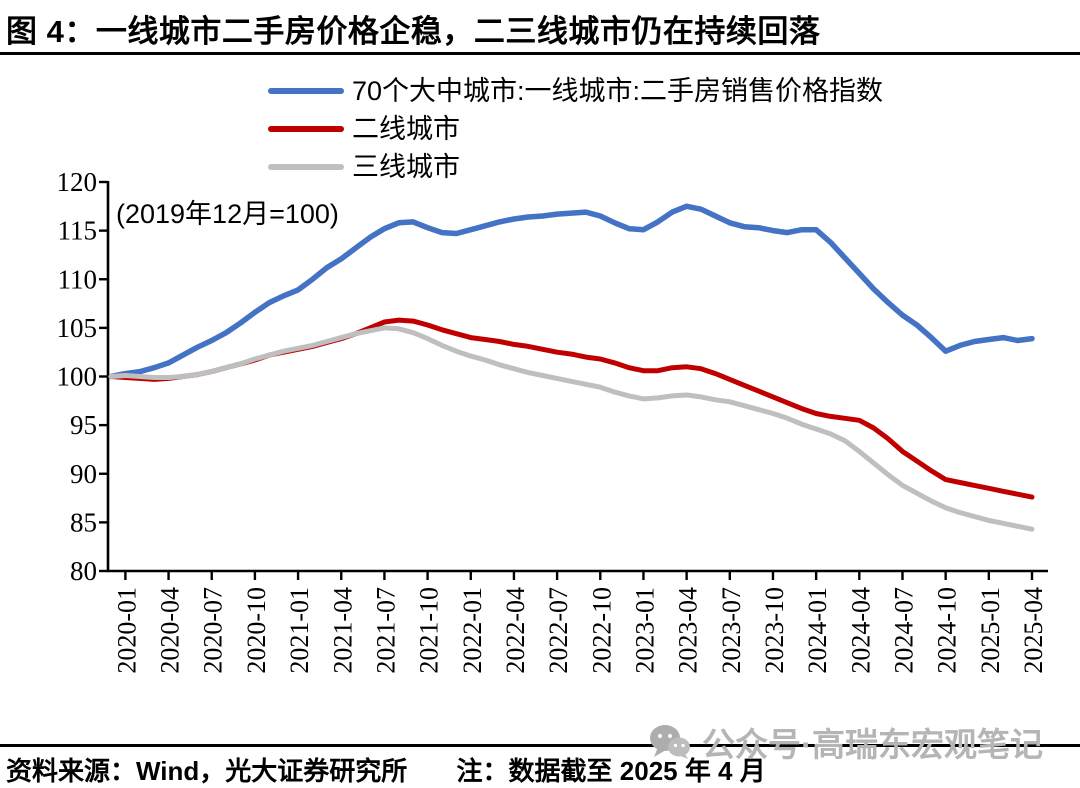 The width and height of the screenshot is (1080, 788). I want to click on legend-label-third-tier: 三线城市, so click(406, 167).